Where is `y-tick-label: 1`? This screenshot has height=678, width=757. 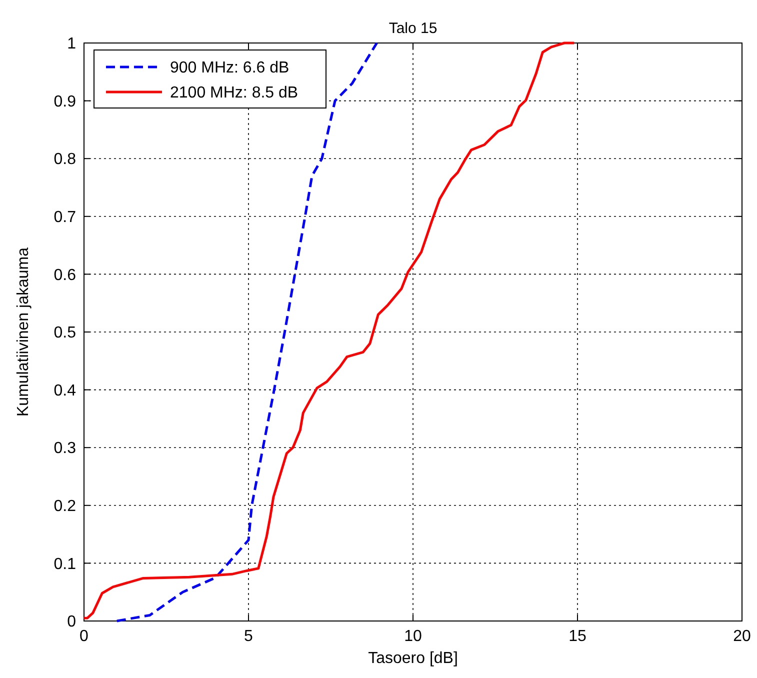
y-tick-label: 1 is located at coordinates (71, 44).